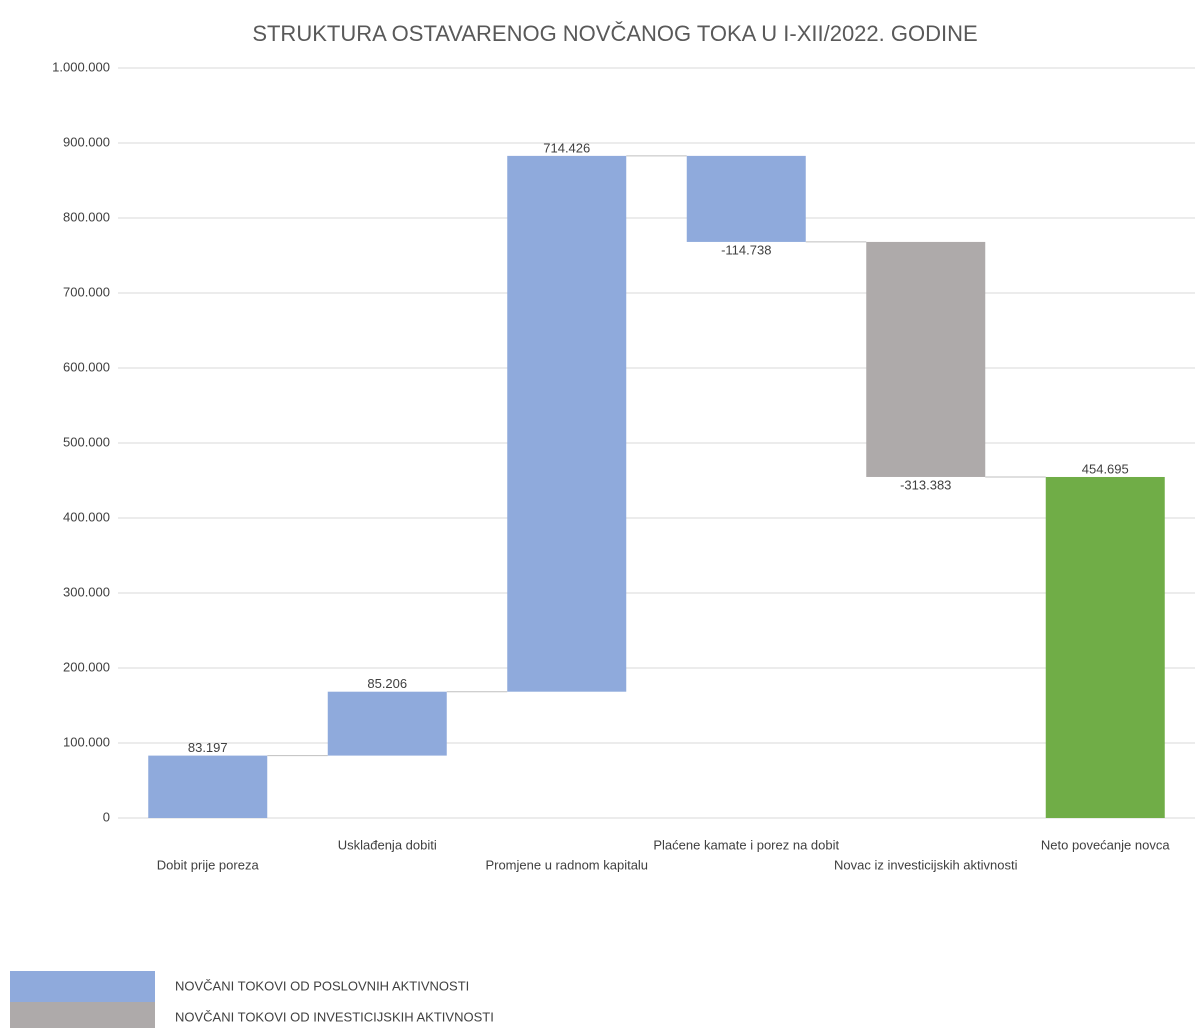  Describe the element at coordinates (208, 864) in the screenshot. I see `x-tick-label: Dobit prije poreza` at that location.